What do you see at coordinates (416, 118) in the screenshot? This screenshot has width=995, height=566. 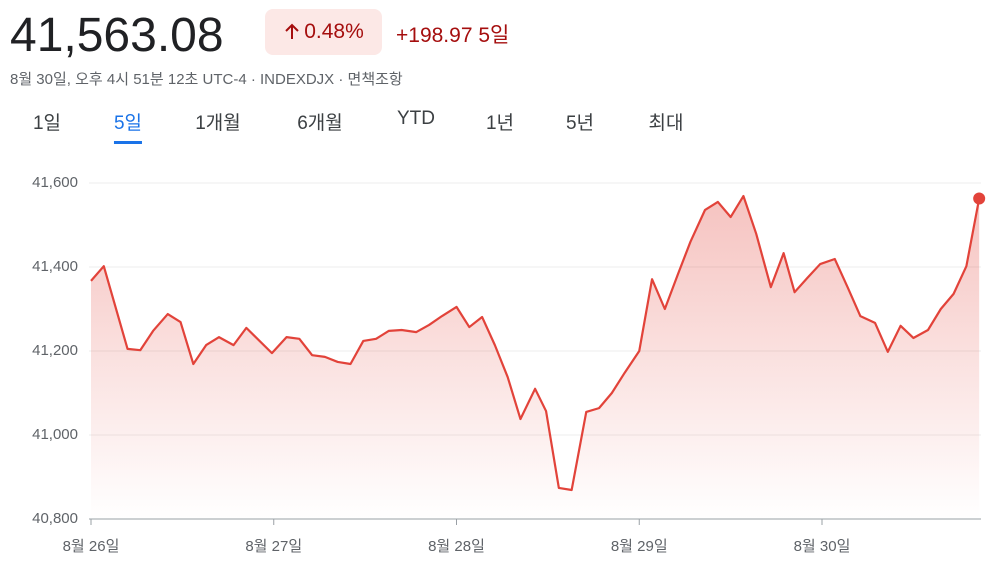 I see `range-tab: YTD` at bounding box center [416, 118].